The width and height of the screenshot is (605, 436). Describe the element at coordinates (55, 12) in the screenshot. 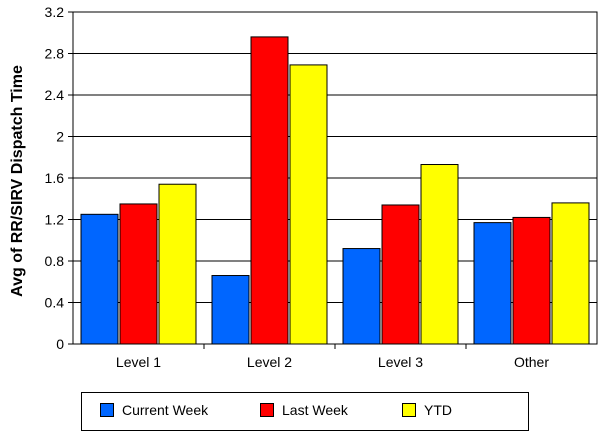

I see `y-tick-label: 3.2` at that location.